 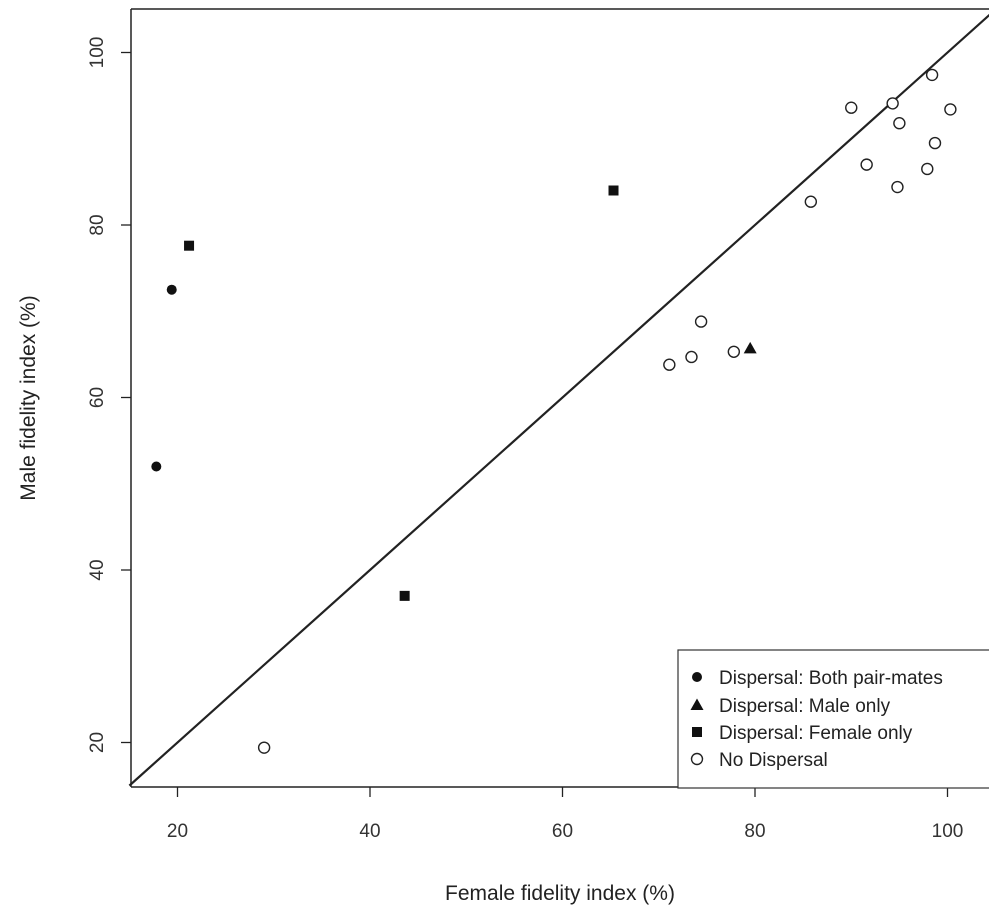 I want to click on y-tick-label: 40, so click(x=97, y=569).